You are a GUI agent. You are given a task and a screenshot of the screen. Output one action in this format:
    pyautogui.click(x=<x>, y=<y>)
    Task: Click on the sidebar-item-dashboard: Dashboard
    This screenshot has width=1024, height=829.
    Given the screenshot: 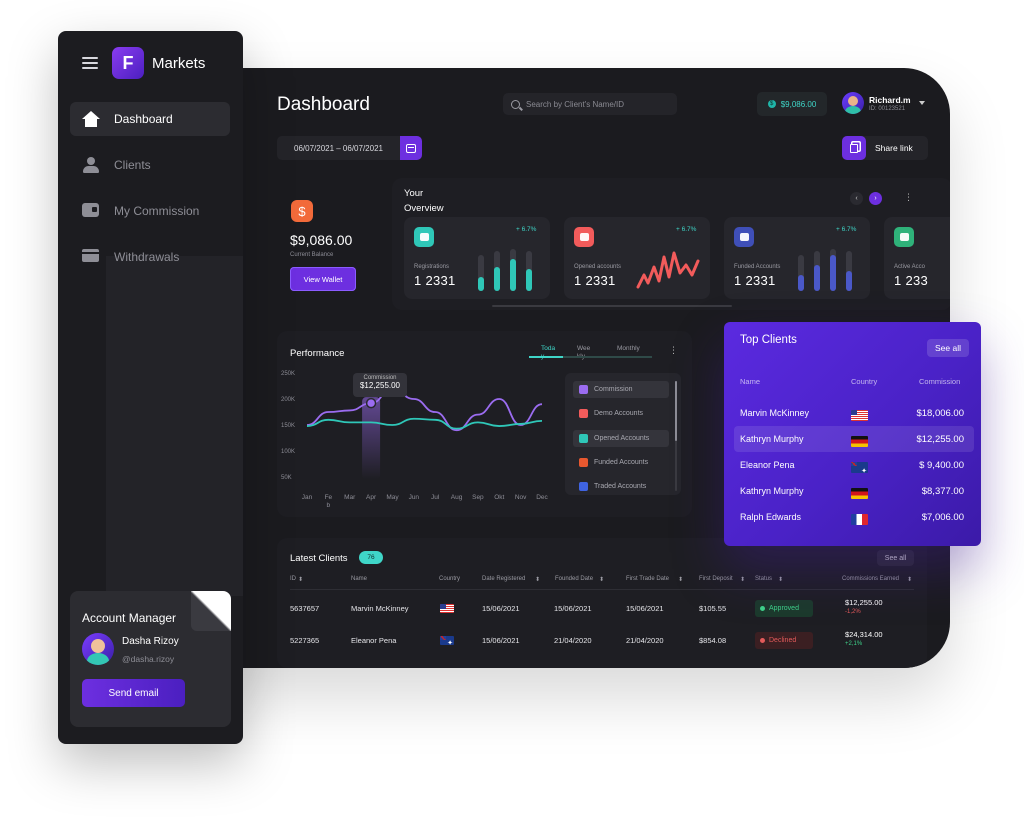 What is the action you would take?
    pyautogui.click(x=150, y=119)
    